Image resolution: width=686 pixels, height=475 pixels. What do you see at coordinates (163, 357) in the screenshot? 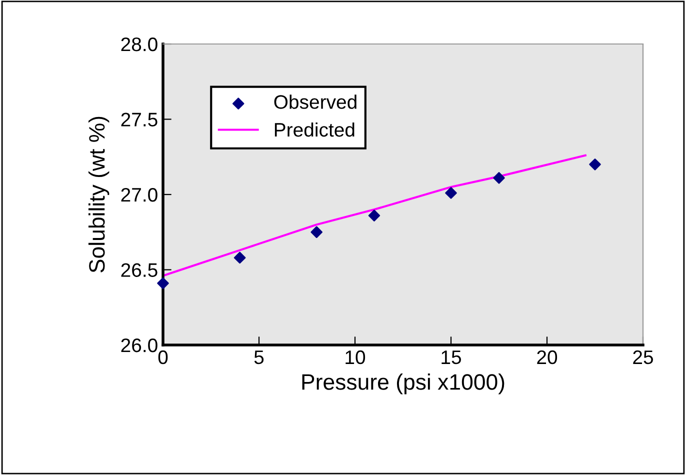
I see `x-tick-label: 0` at bounding box center [163, 357].